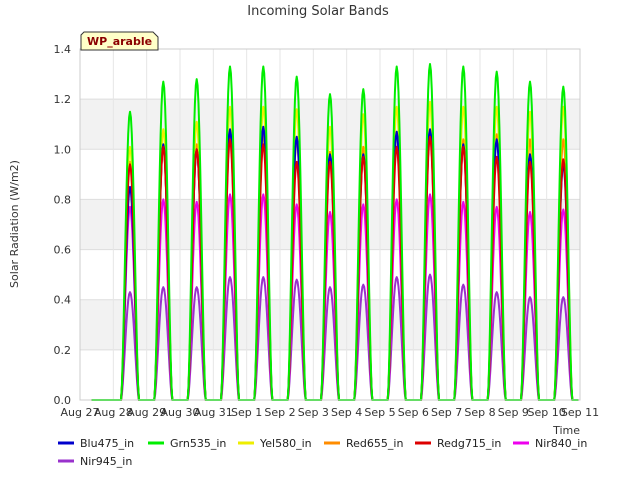  Describe the element at coordinates (146, 412) in the screenshot. I see `x-tick-label: Aug 29` at that location.